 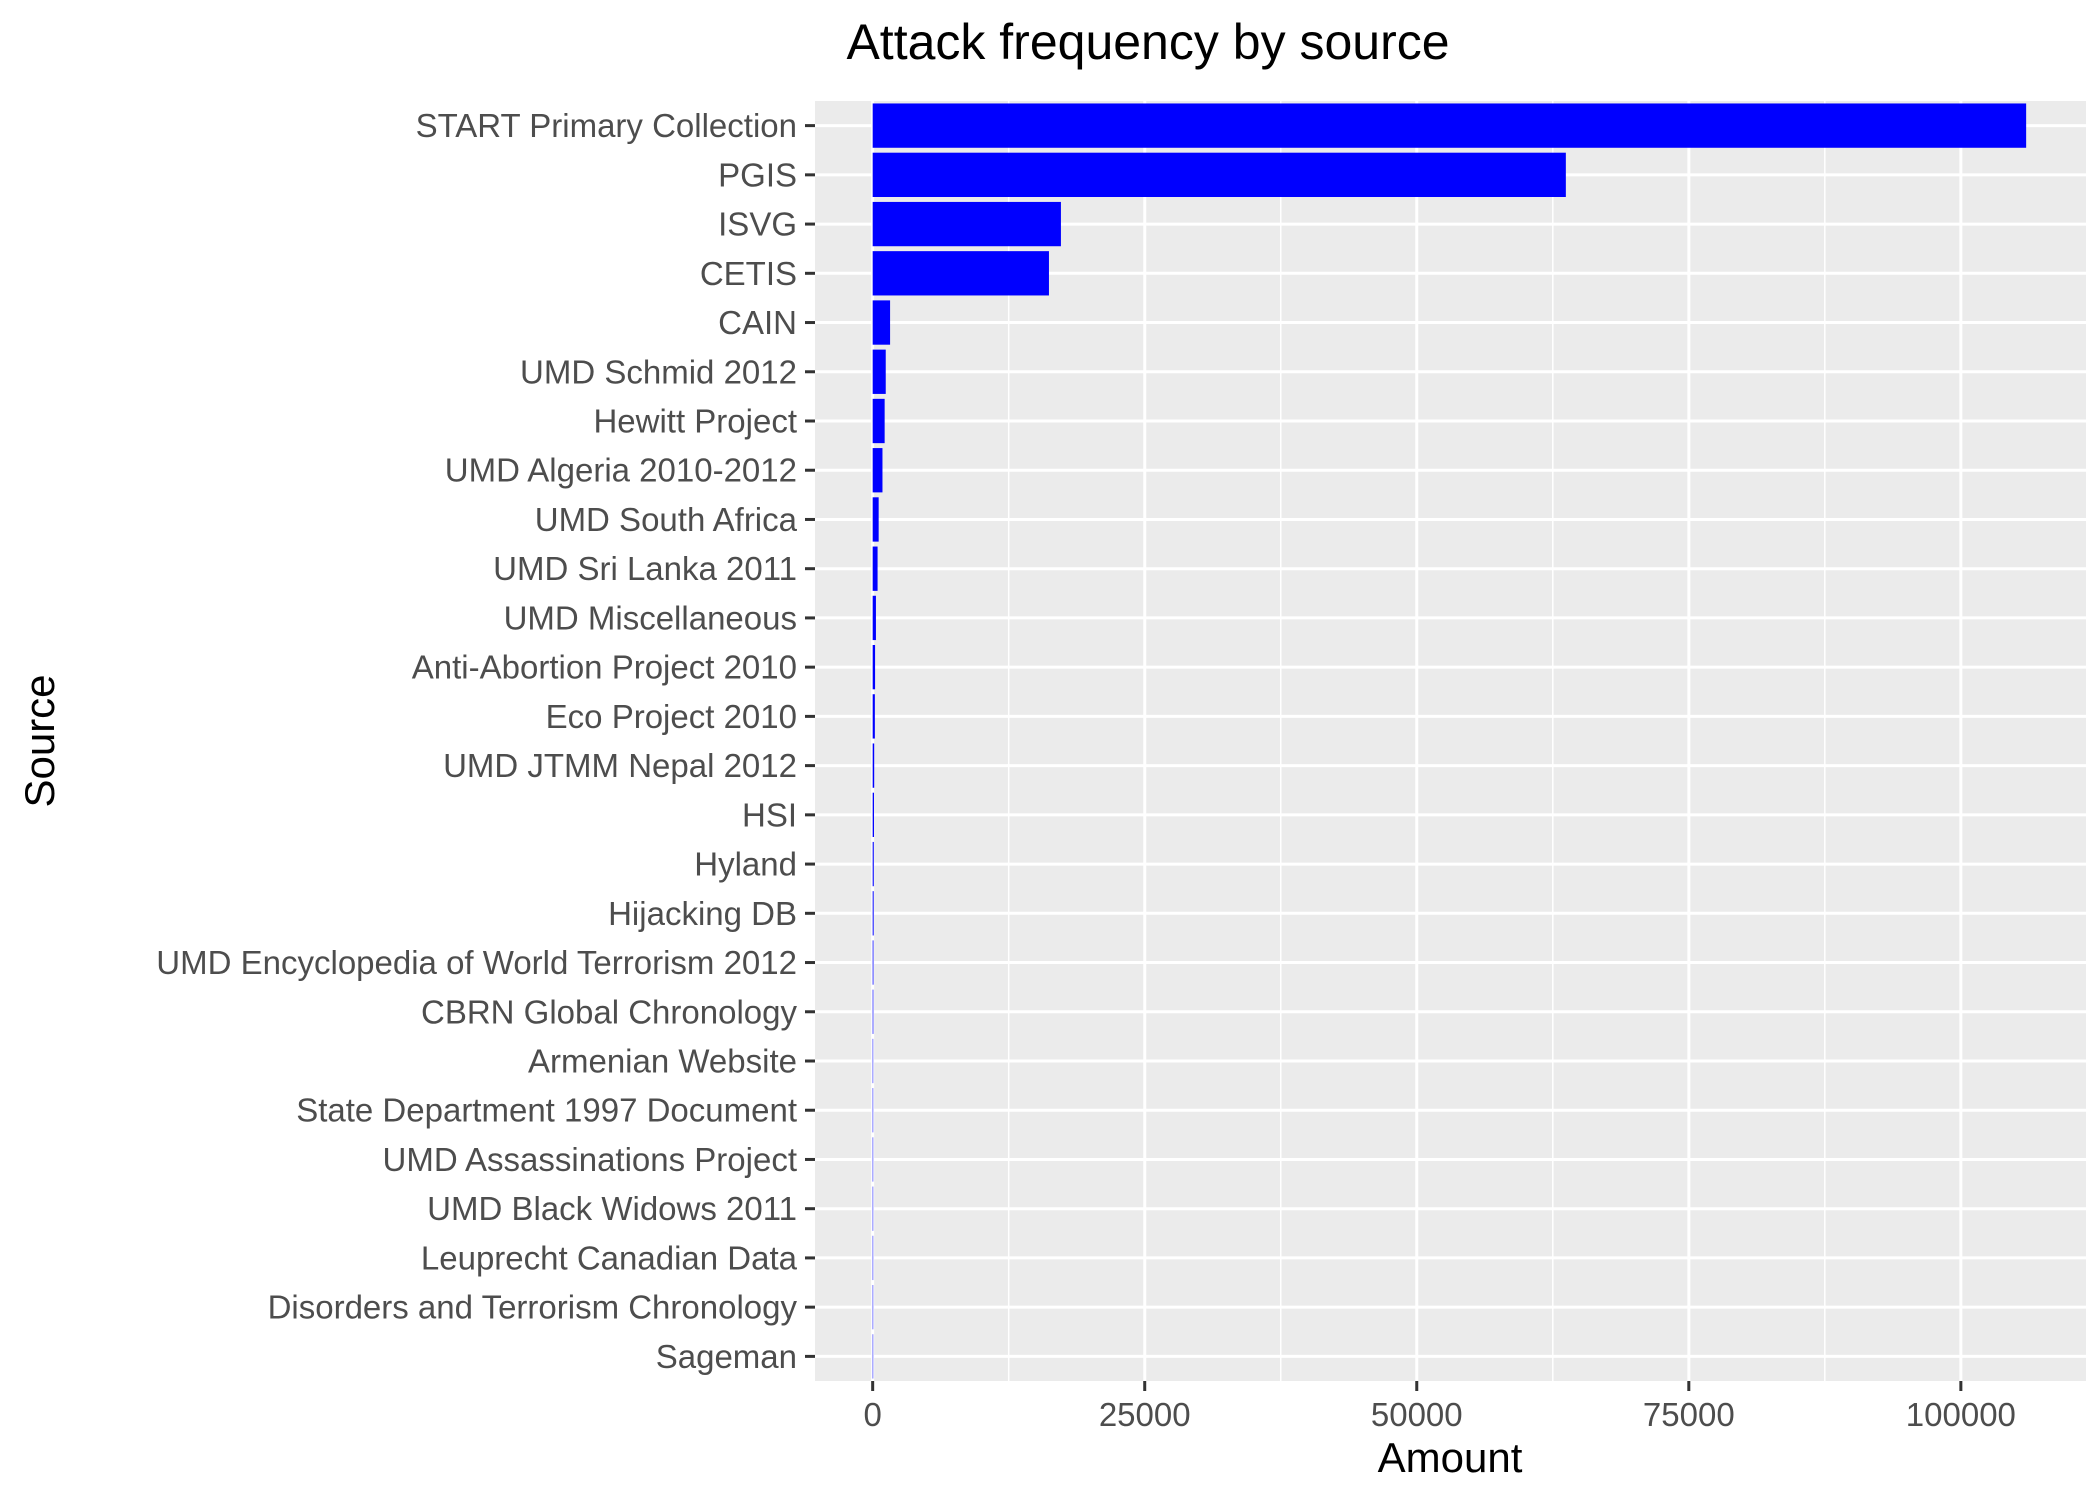 What do you see at coordinates (609, 1257) in the screenshot?
I see `y-tick-label: Leuprecht Canadian Data` at bounding box center [609, 1257].